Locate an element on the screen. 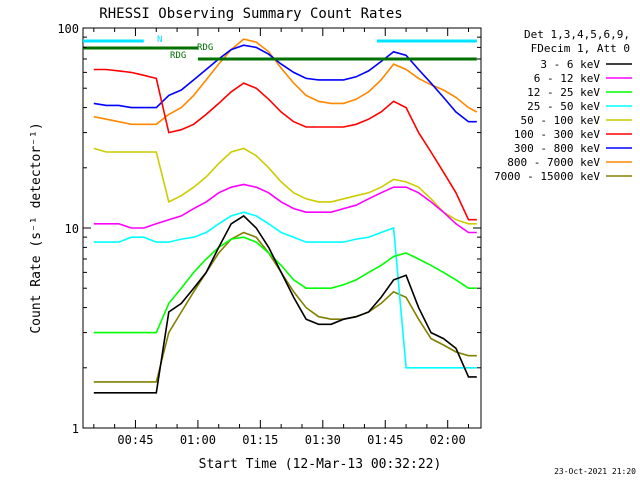 The image size is (640, 480). chart-title: RHESSI Observing Summary Count Rates is located at coordinates (250, 14).